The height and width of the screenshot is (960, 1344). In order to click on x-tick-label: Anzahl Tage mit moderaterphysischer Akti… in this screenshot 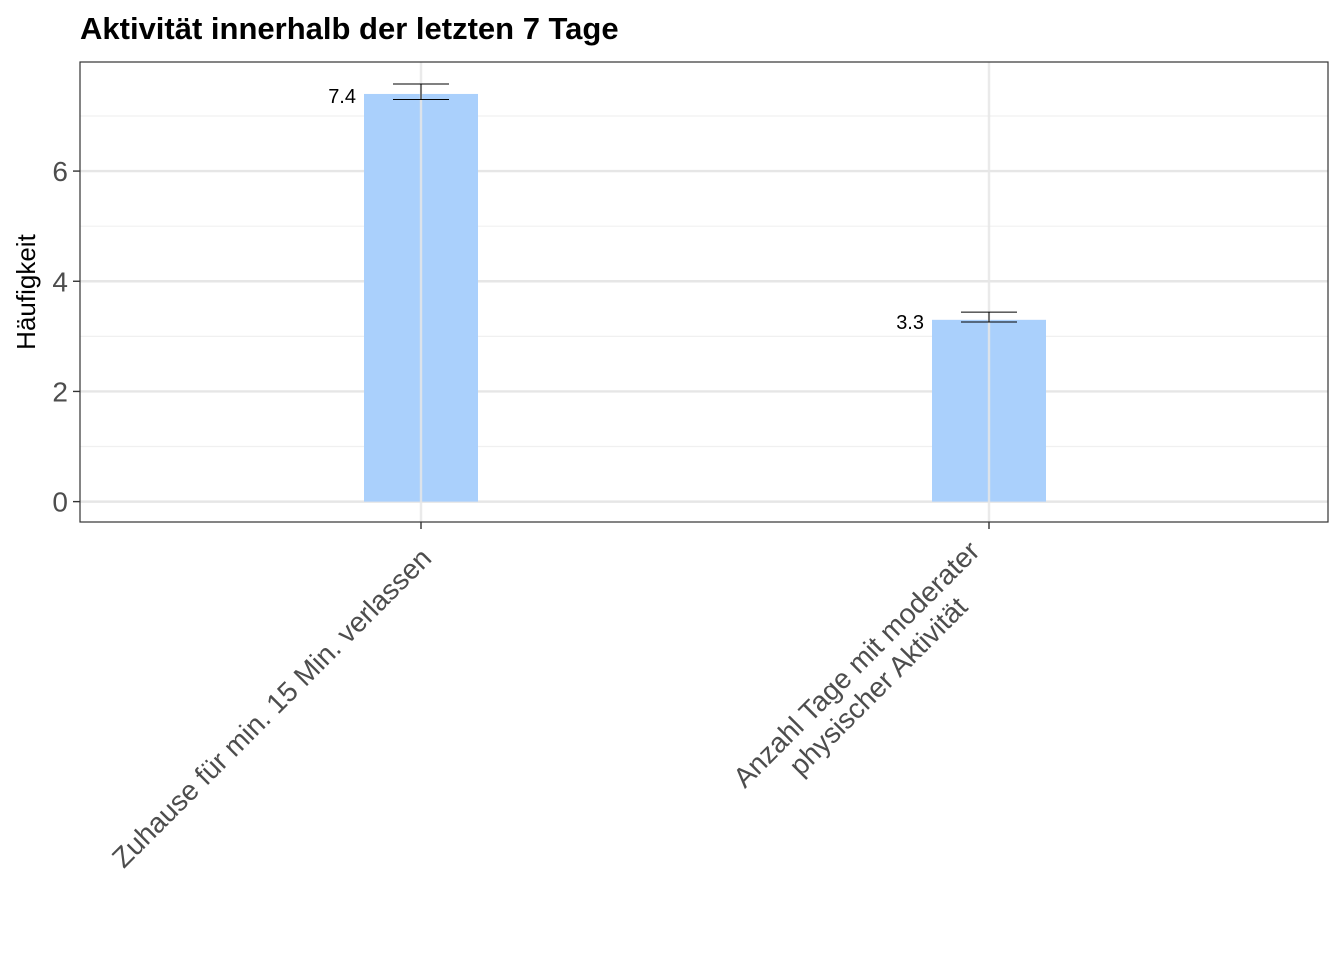, I will do `click(867, 675)`.